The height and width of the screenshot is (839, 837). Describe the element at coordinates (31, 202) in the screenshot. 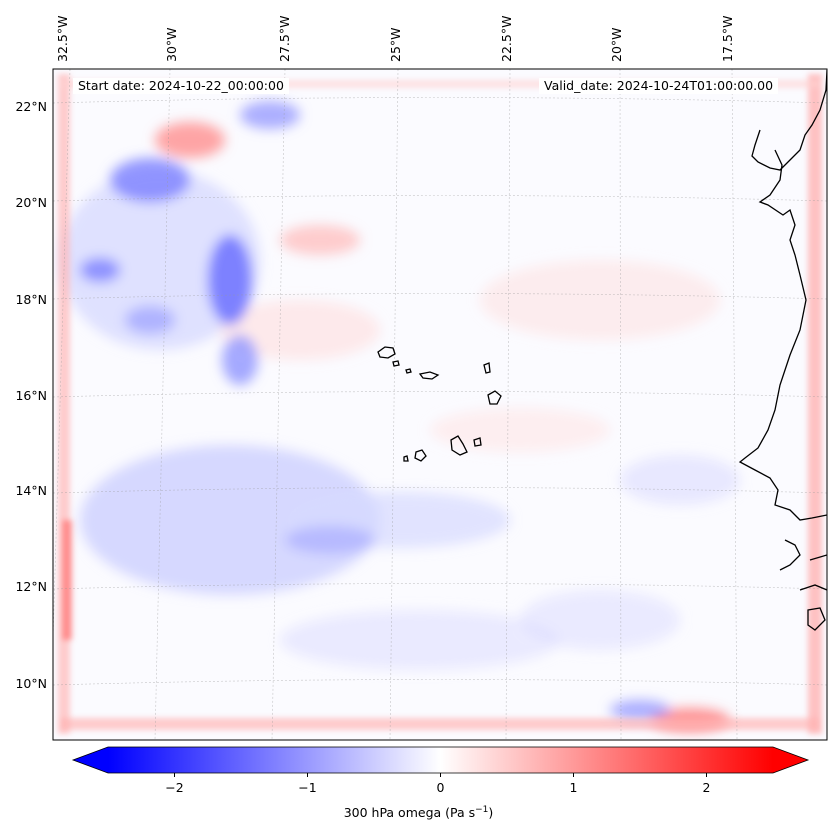

I see `lat-label: 20°N` at that location.